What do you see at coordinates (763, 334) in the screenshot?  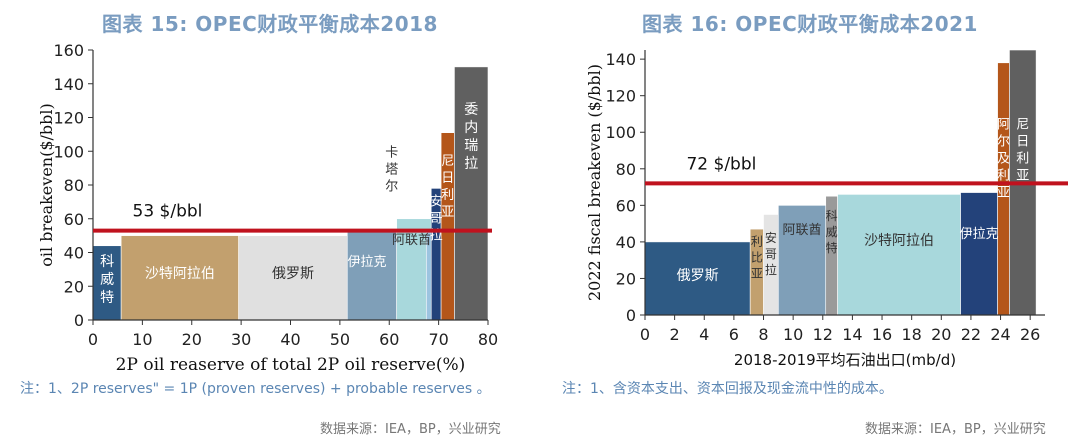 I see `x-tick-label: 8` at bounding box center [763, 334].